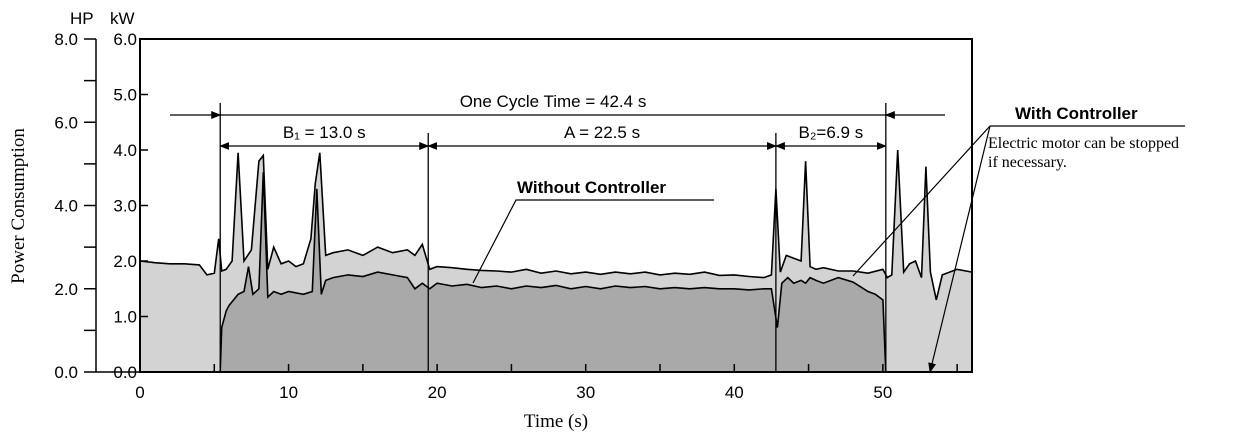 The image size is (1257, 439). I want to click on motor-stop-note-line1: Electric motor can be stopped, so click(1083, 143).